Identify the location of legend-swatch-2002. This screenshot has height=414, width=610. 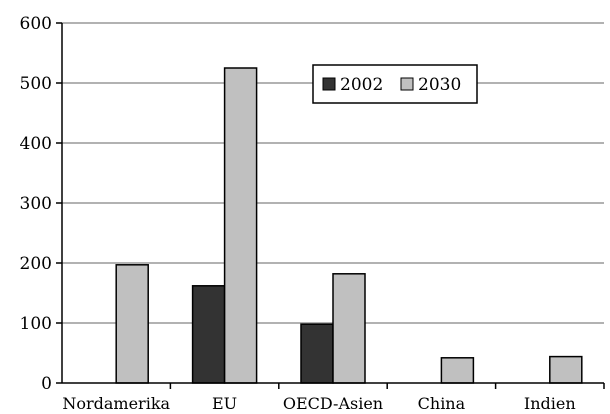
(329, 84).